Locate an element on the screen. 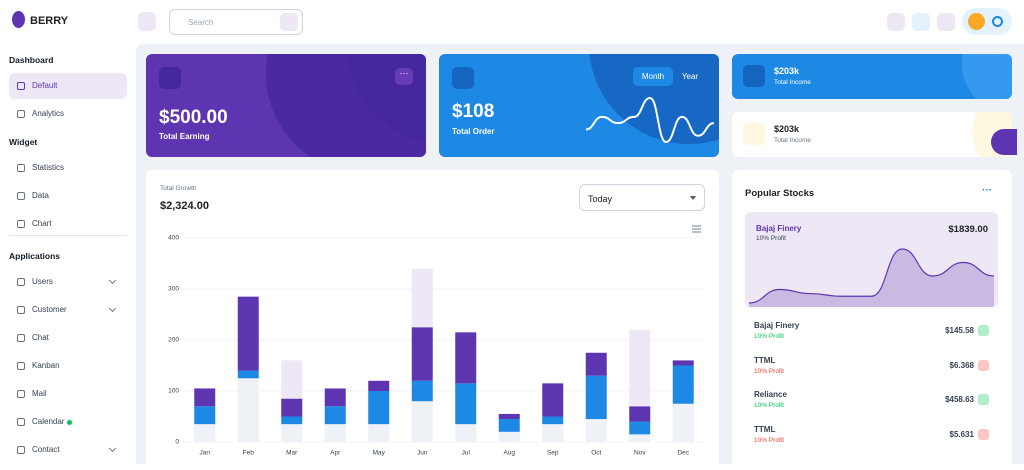  nav-item: Customer is located at coordinates (68, 310).